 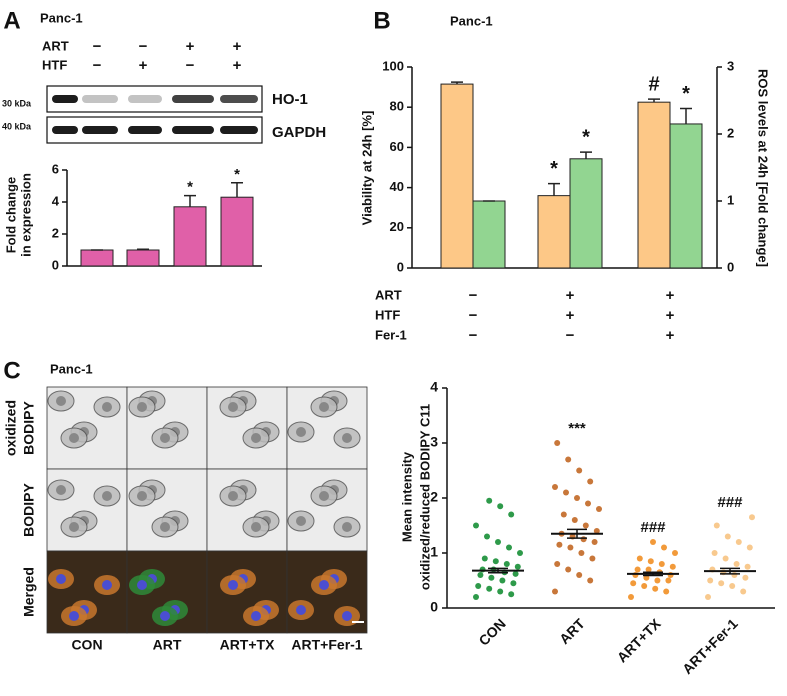 What do you see at coordinates (17, 126) in the screenshot?
I see `blot-marker: 40 kDa` at bounding box center [17, 126].